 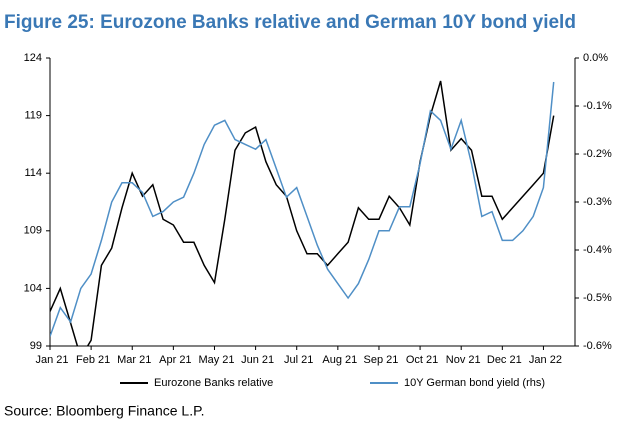 What do you see at coordinates (339, 360) in the screenshot?
I see `x-tick-label: Aug 21` at bounding box center [339, 360].